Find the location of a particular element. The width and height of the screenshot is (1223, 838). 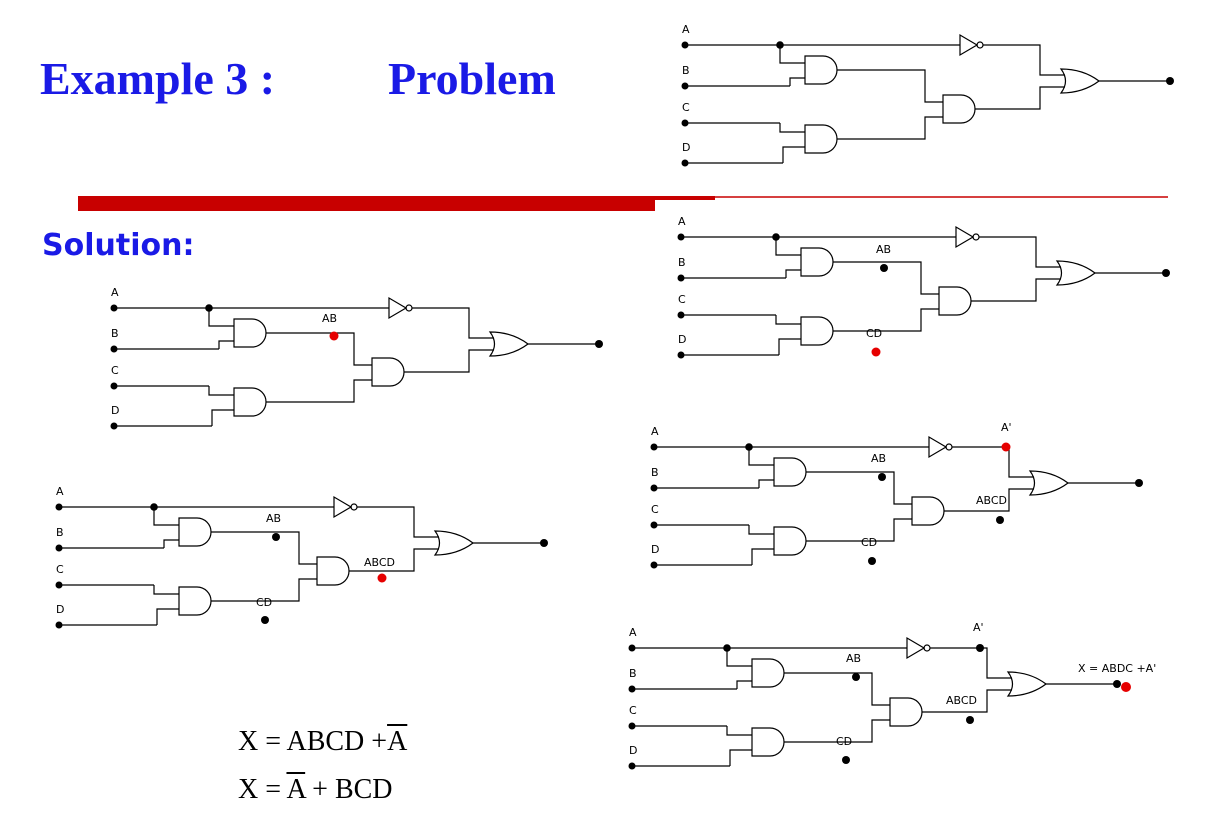

abcd-node-highlight is located at coordinates (382, 578).